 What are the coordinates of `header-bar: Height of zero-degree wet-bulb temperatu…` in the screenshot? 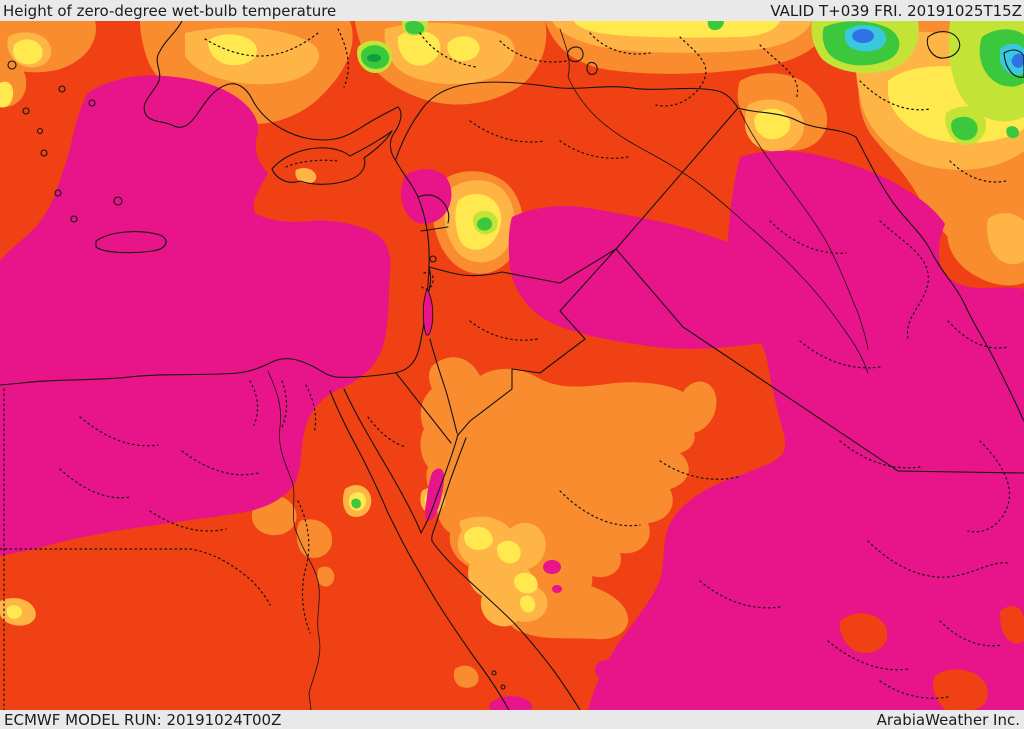 It's located at (512, 10).